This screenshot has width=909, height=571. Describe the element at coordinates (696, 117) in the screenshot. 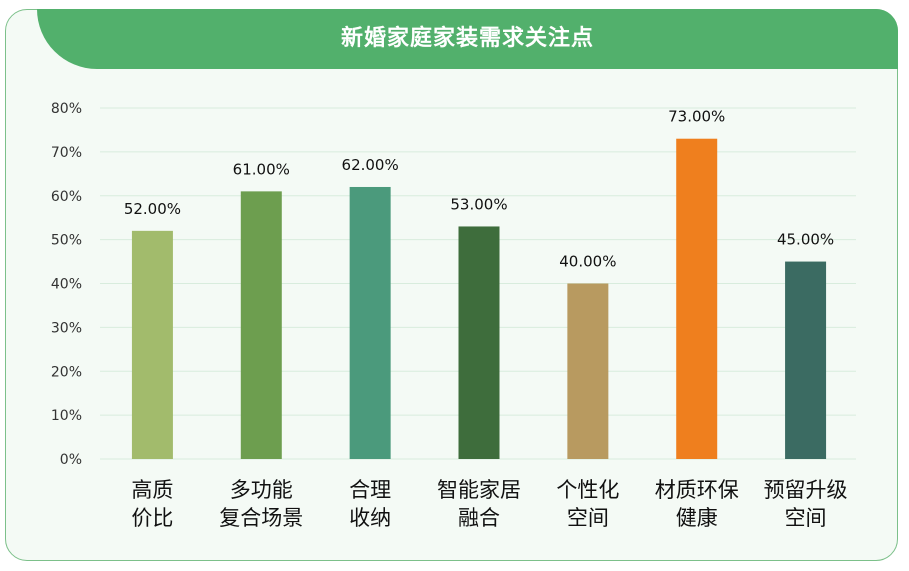

I see `data-label: 73.00%` at that location.